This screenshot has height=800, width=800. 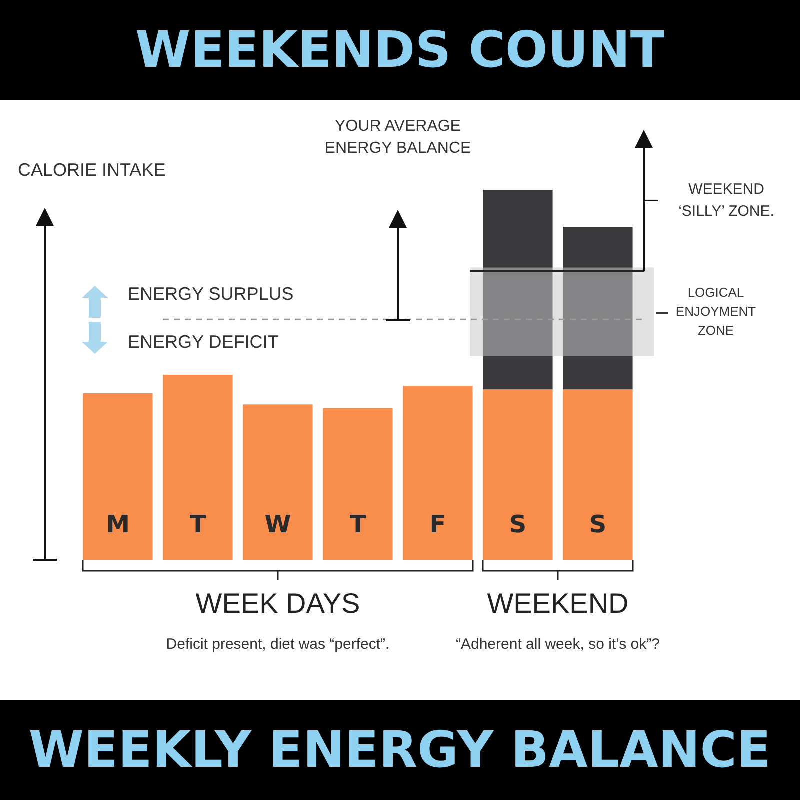 I want to click on x-tick-label: F, so click(x=438, y=524).